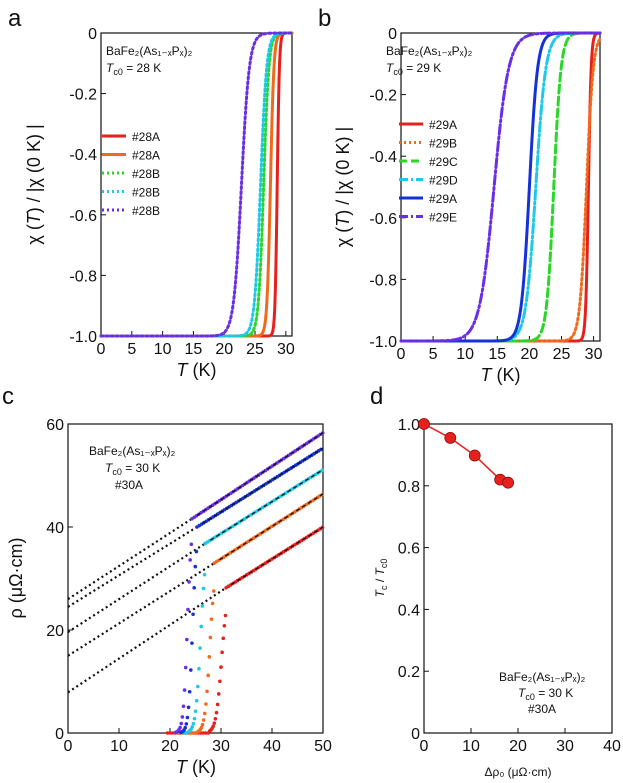 This screenshot has width=623, height=783. I want to click on legend-label: #29A, so click(443, 199).